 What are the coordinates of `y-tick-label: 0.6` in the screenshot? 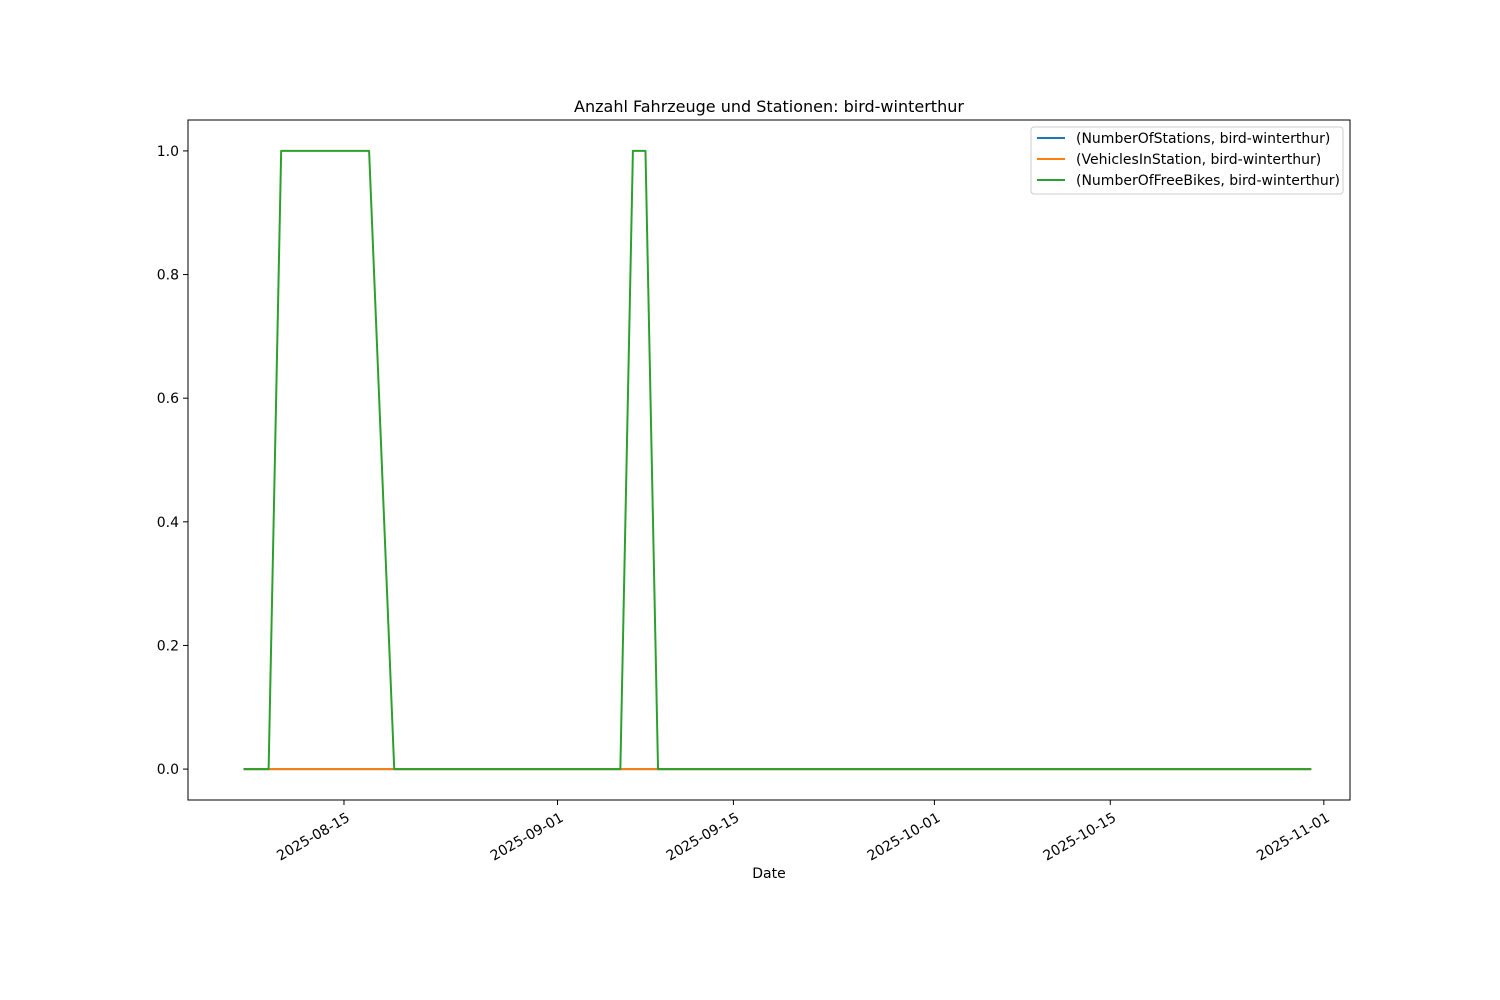 It's located at (168, 399).